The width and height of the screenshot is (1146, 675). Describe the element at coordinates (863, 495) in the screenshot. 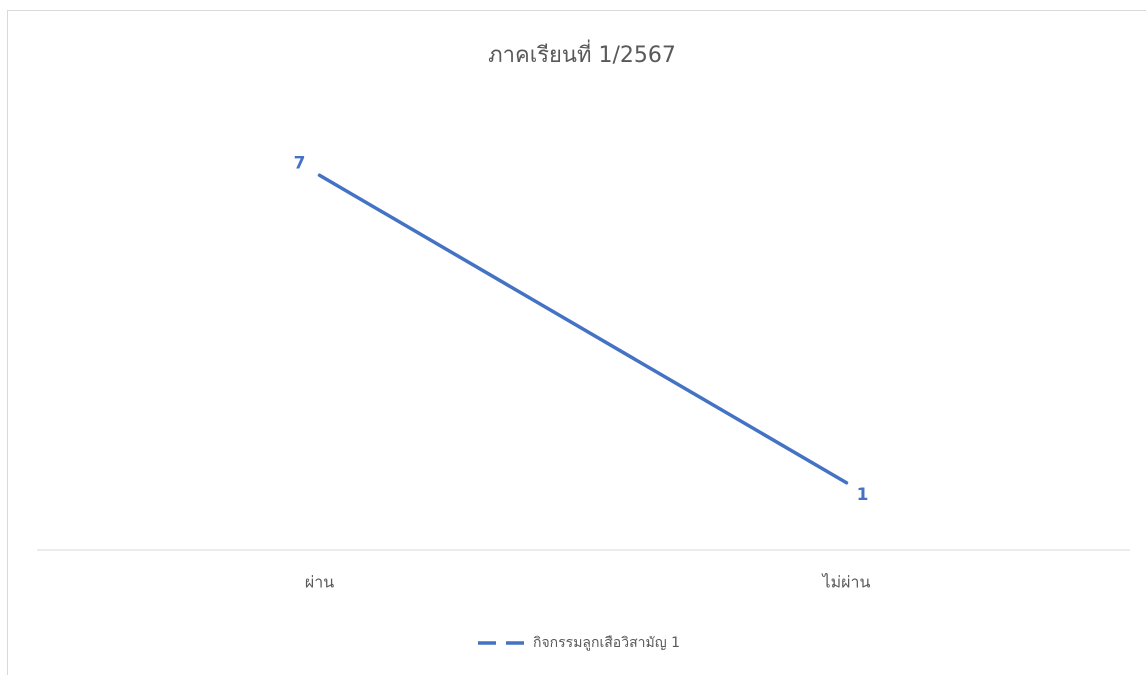

I see `data-label: 1` at that location.